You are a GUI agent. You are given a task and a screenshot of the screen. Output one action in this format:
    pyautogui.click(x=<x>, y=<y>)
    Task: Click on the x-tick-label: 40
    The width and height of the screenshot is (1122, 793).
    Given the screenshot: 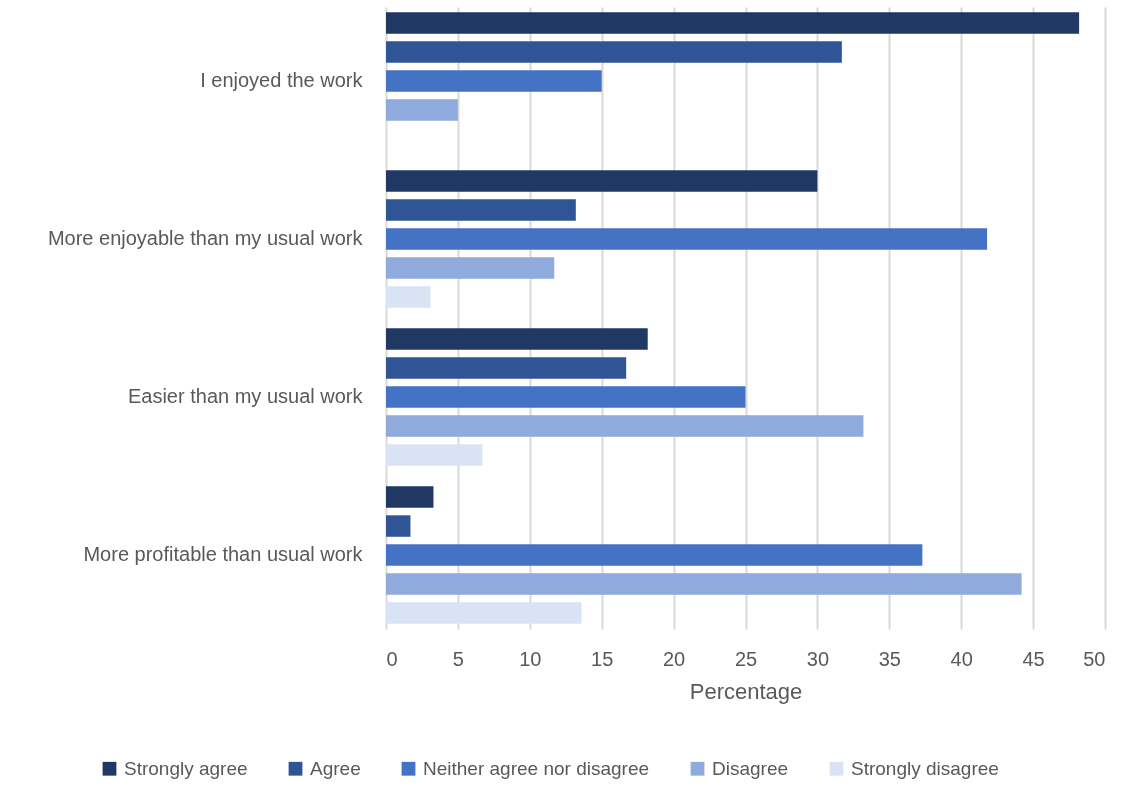 What is the action you would take?
    pyautogui.click(x=961, y=658)
    